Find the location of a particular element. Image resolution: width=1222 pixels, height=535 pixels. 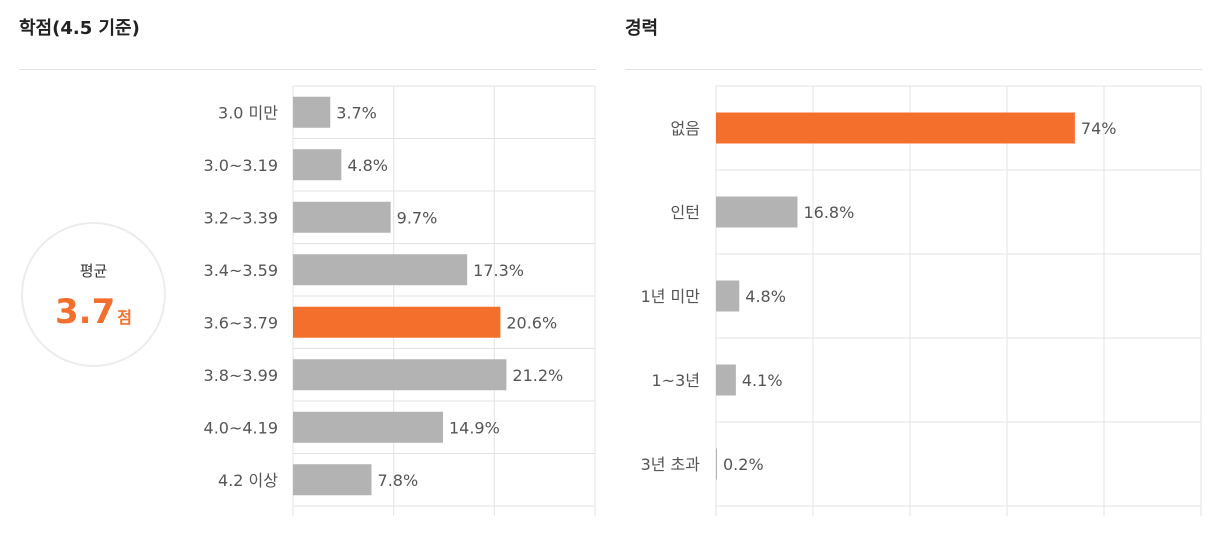

career-chart-title: 경력 is located at coordinates (642, 28).